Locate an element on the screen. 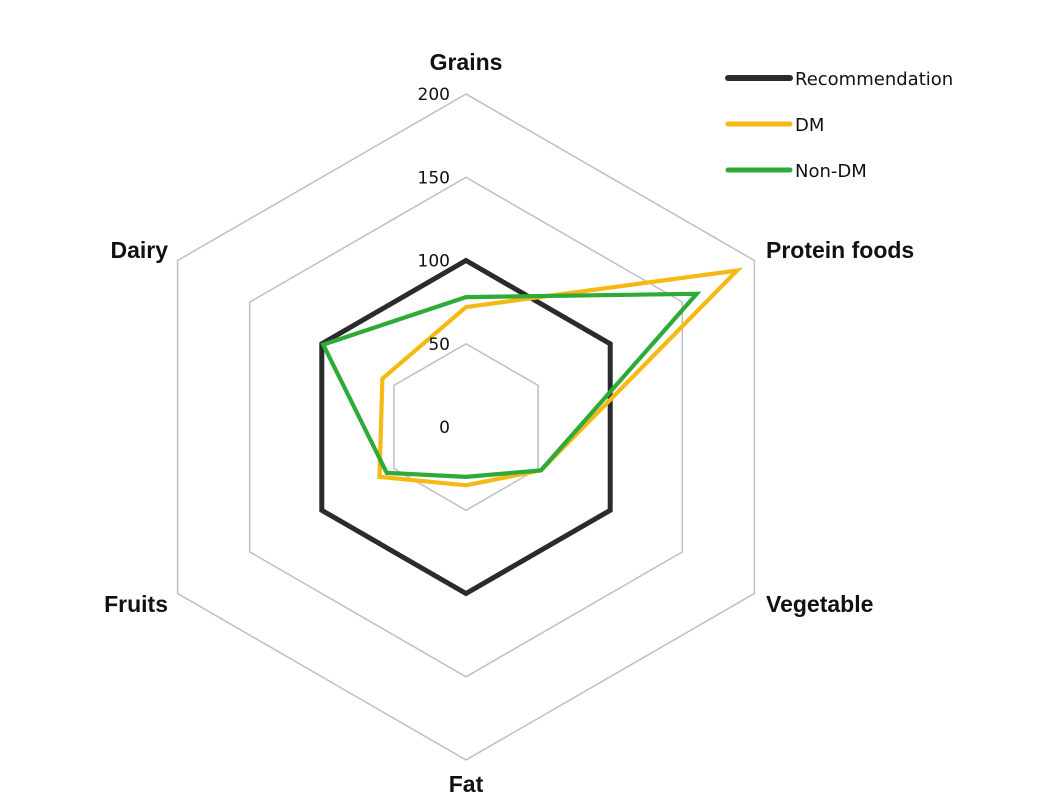 Image resolution: width=1049 pixels, height=811 pixels. axis-label-protein-foods: Protein foods is located at coordinates (840, 250).